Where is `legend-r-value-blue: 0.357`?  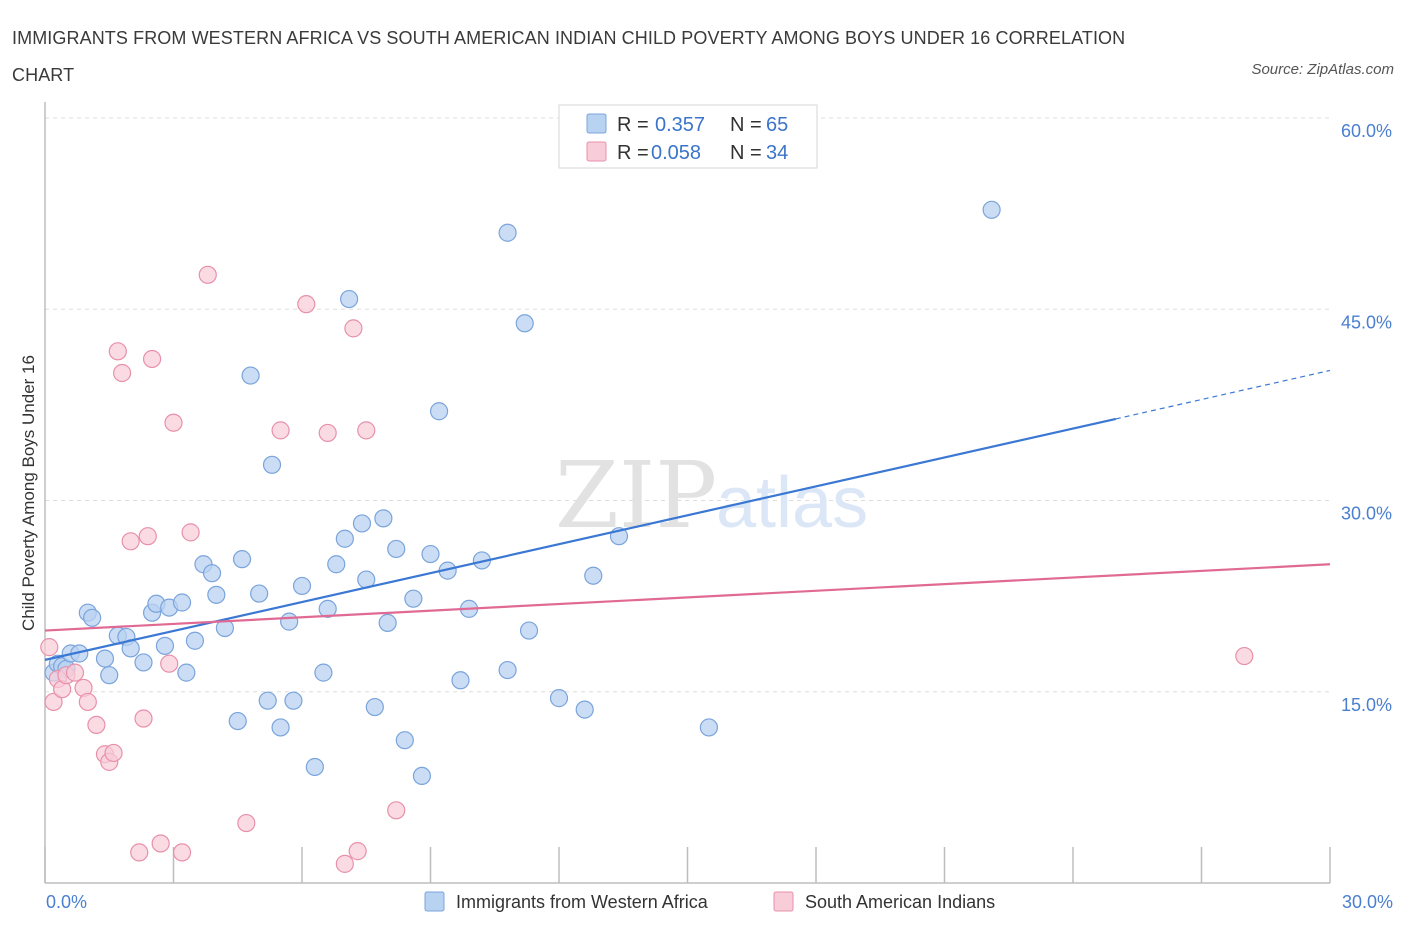 legend-r-value-blue: 0.357 is located at coordinates (680, 125).